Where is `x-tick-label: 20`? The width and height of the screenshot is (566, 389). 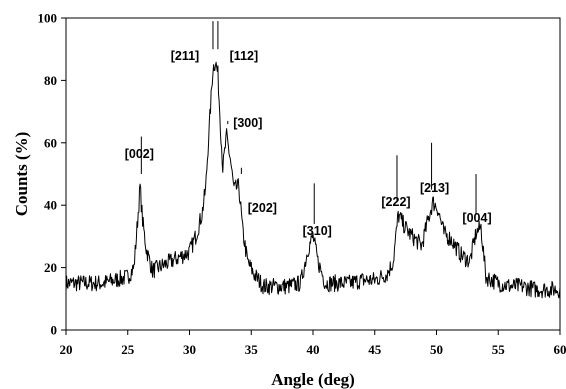
x-tick-label: 20 is located at coordinates (66, 349).